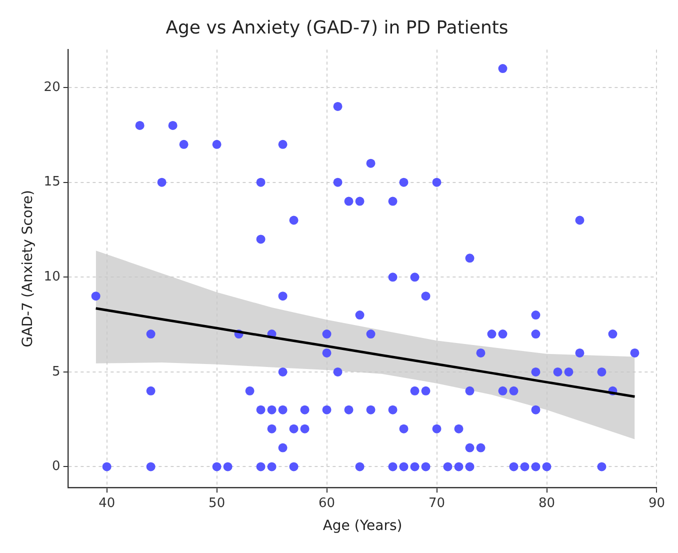 Image resolution: width=678 pixels, height=553 pixels. What do you see at coordinates (217, 503) in the screenshot?
I see `x-tick-label: 50` at bounding box center [217, 503].